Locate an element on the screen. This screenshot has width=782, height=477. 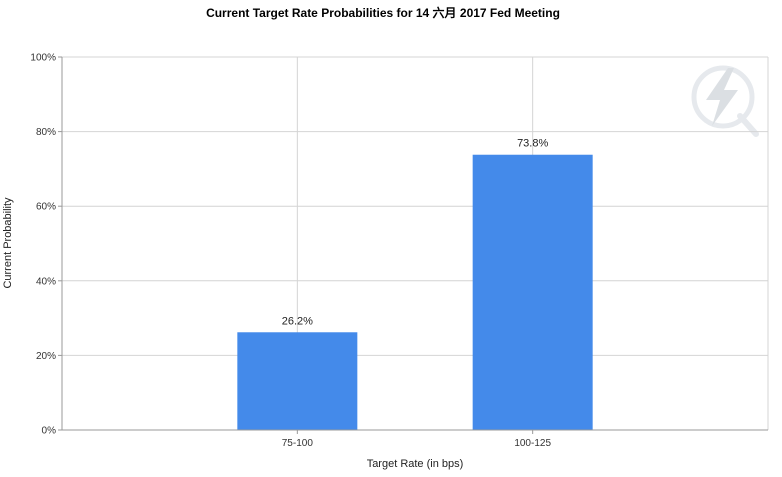
y-tick-label: 100% is located at coordinates (43, 58).